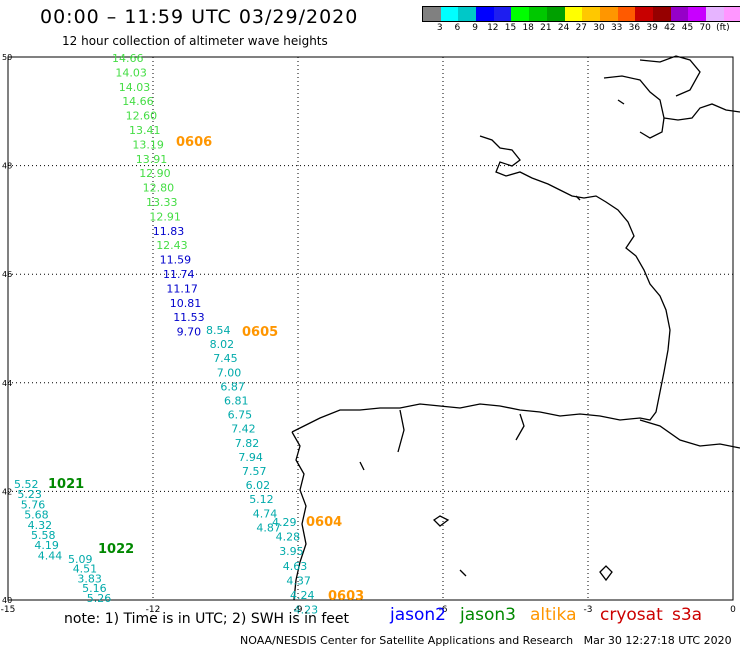 Image resolution: width=740 pixels, height=650 pixels. Describe the element at coordinates (225, 358) in the screenshot. I see `wave-height-label: 7.45` at that location.